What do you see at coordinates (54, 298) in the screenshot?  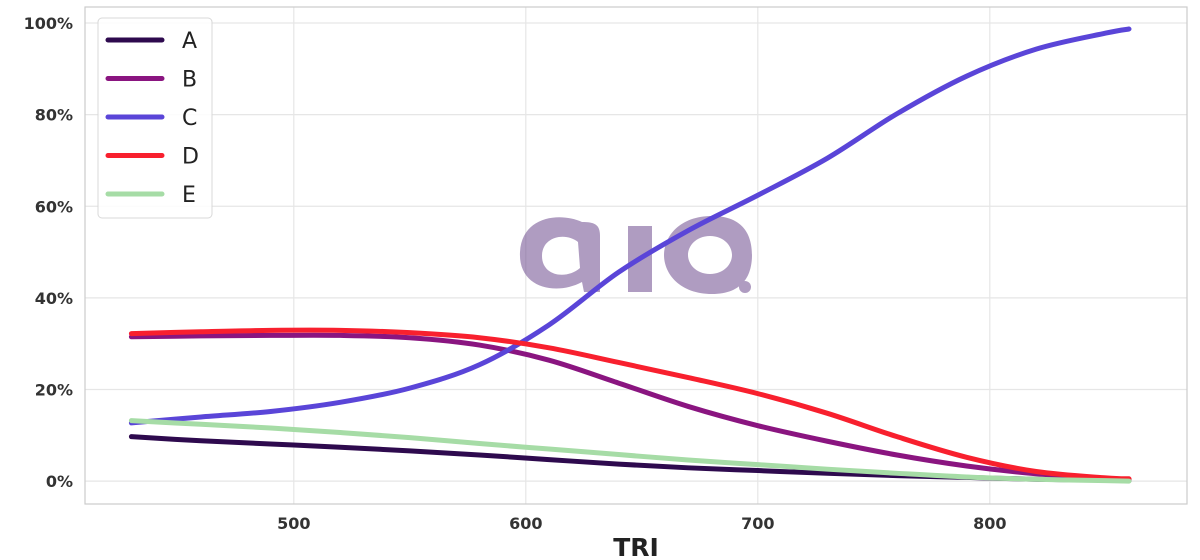 I see `y-tick-label: 40%` at bounding box center [54, 298].